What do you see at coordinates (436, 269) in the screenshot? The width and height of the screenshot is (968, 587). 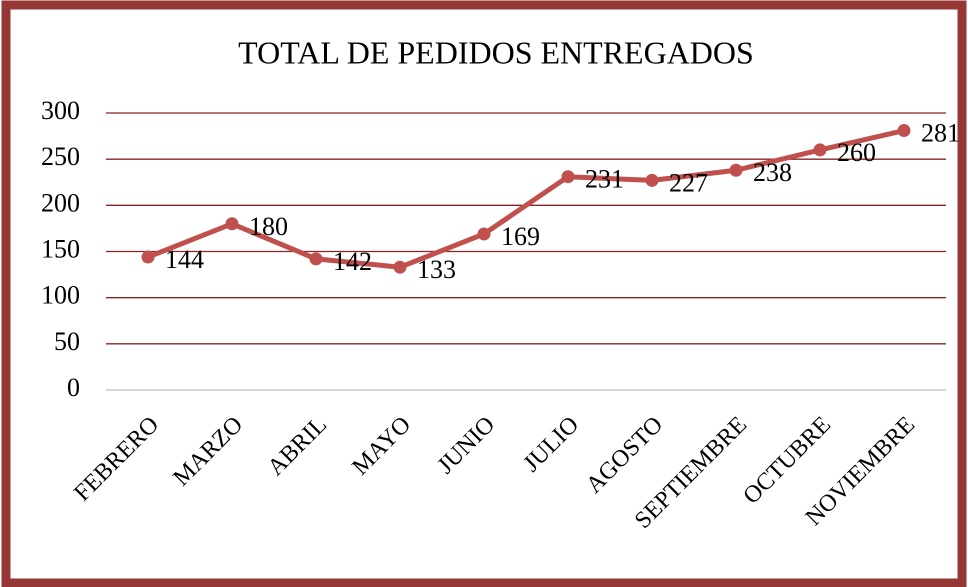 I see `data-label: 133` at bounding box center [436, 269].